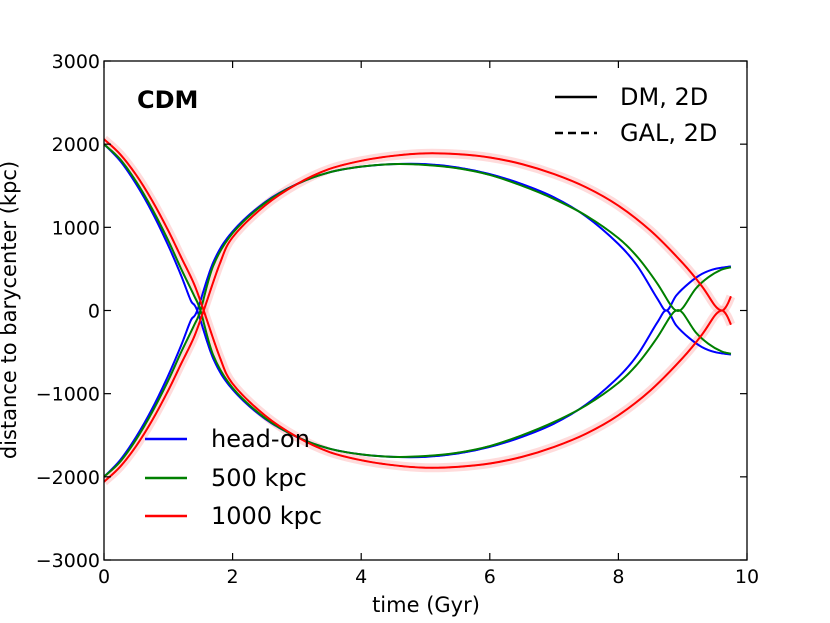 This screenshot has height=623, width=830. Describe the element at coordinates (361, 577) in the screenshot. I see `x-tick-label: 4` at that location.